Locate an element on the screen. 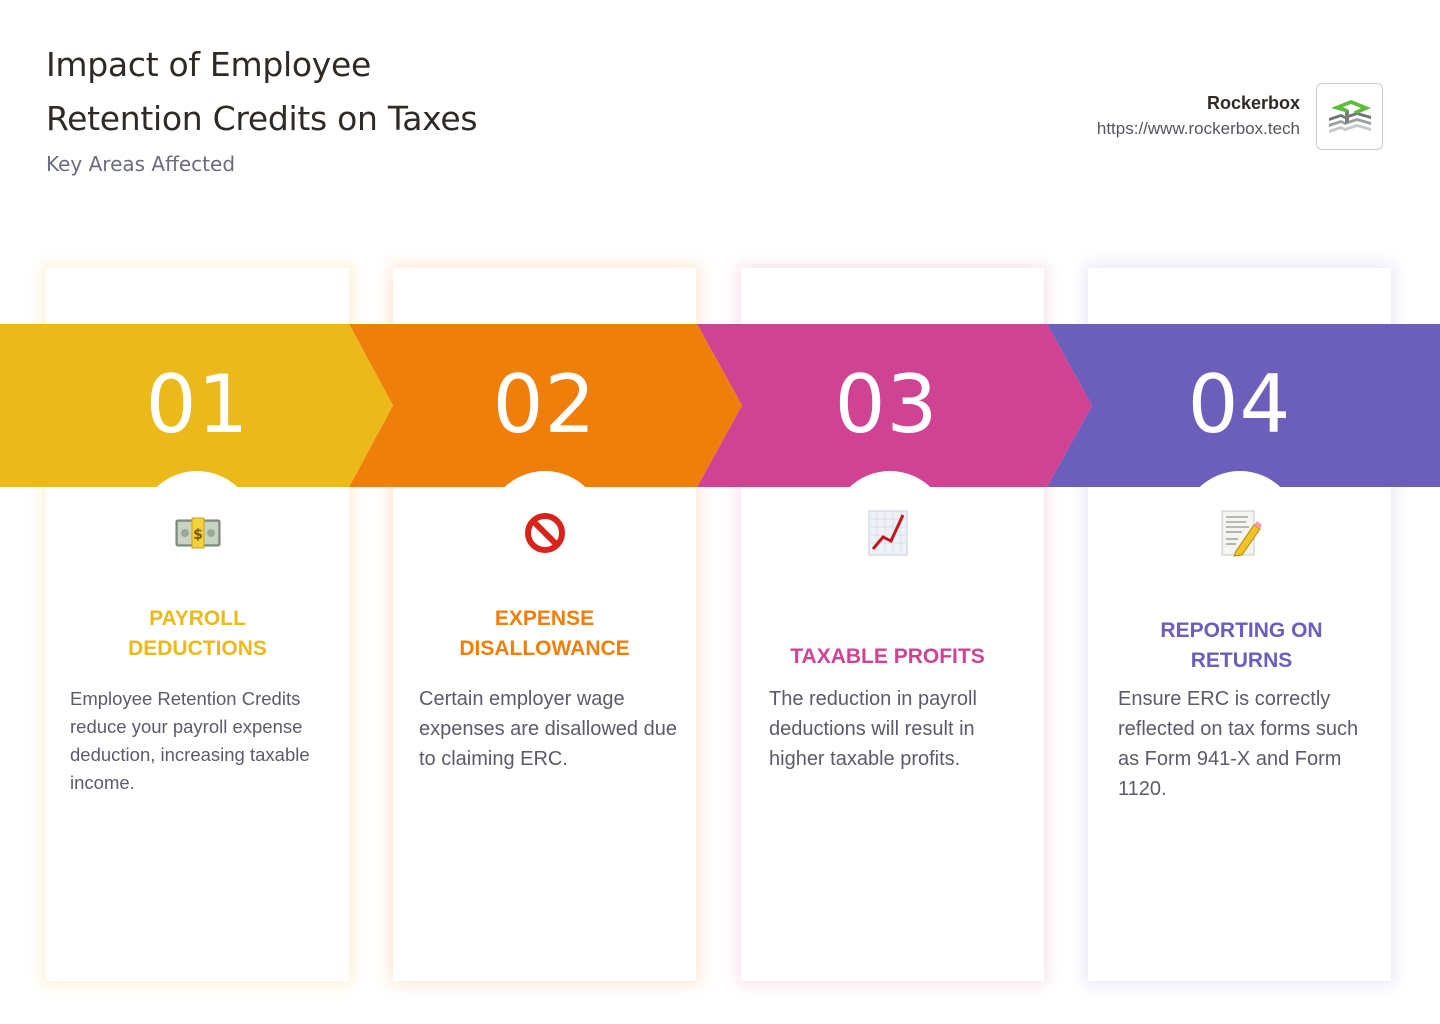 This screenshot has height=1024, width=1440. step-number-2: 02 is located at coordinates (544, 404).